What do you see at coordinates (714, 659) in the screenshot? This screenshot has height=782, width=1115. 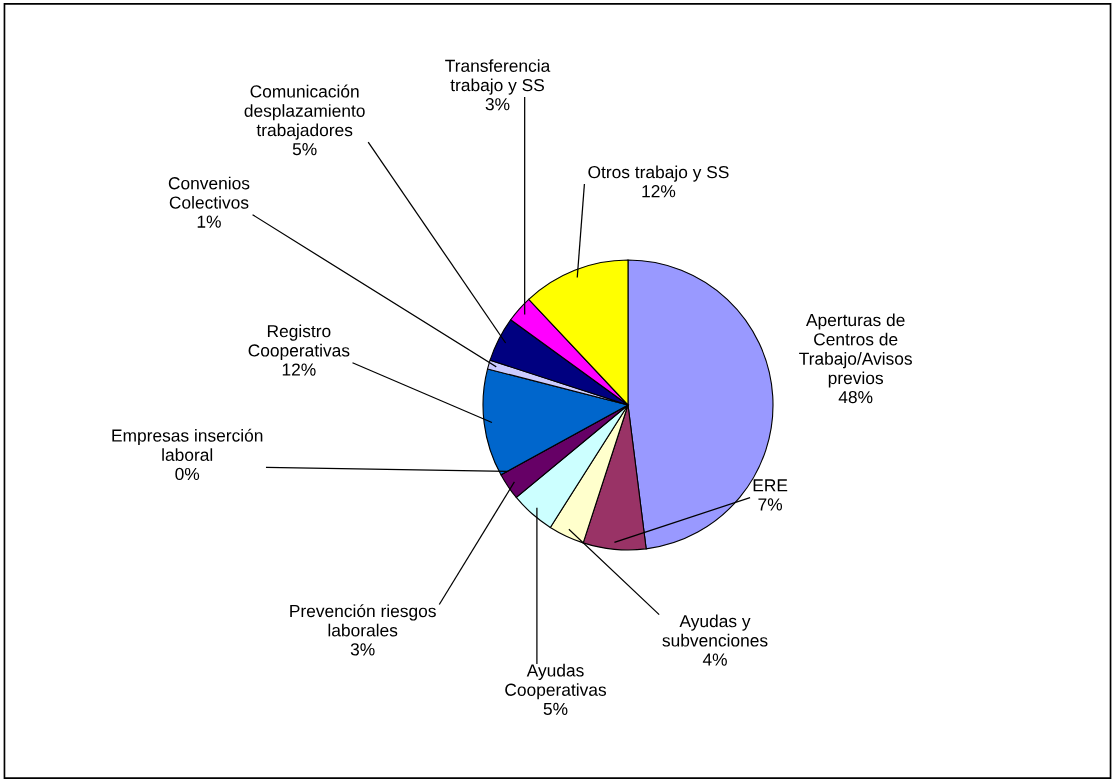 I see `data-label: 4%` at bounding box center [714, 659].